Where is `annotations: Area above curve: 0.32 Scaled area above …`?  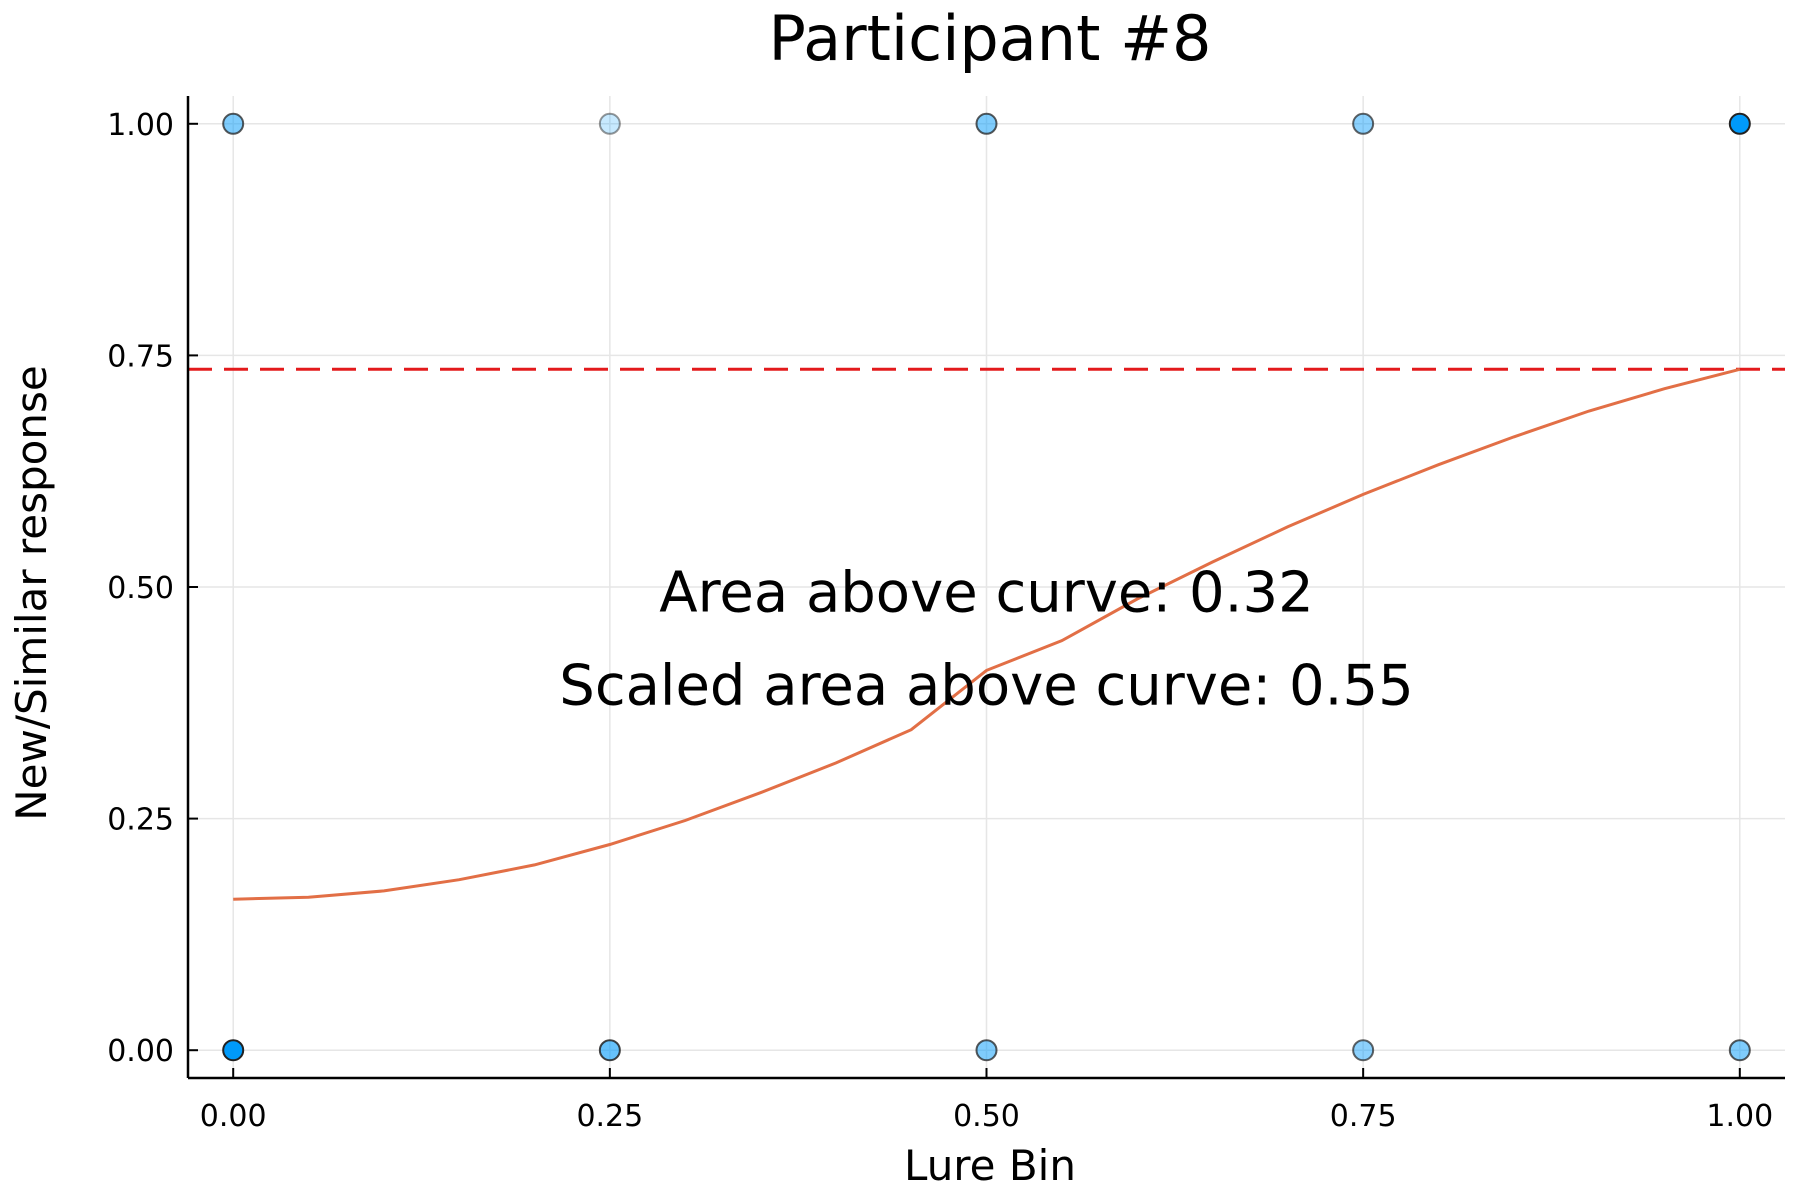 annotations: Area above curve: 0.32 Scaled area above … is located at coordinates (986, 640).